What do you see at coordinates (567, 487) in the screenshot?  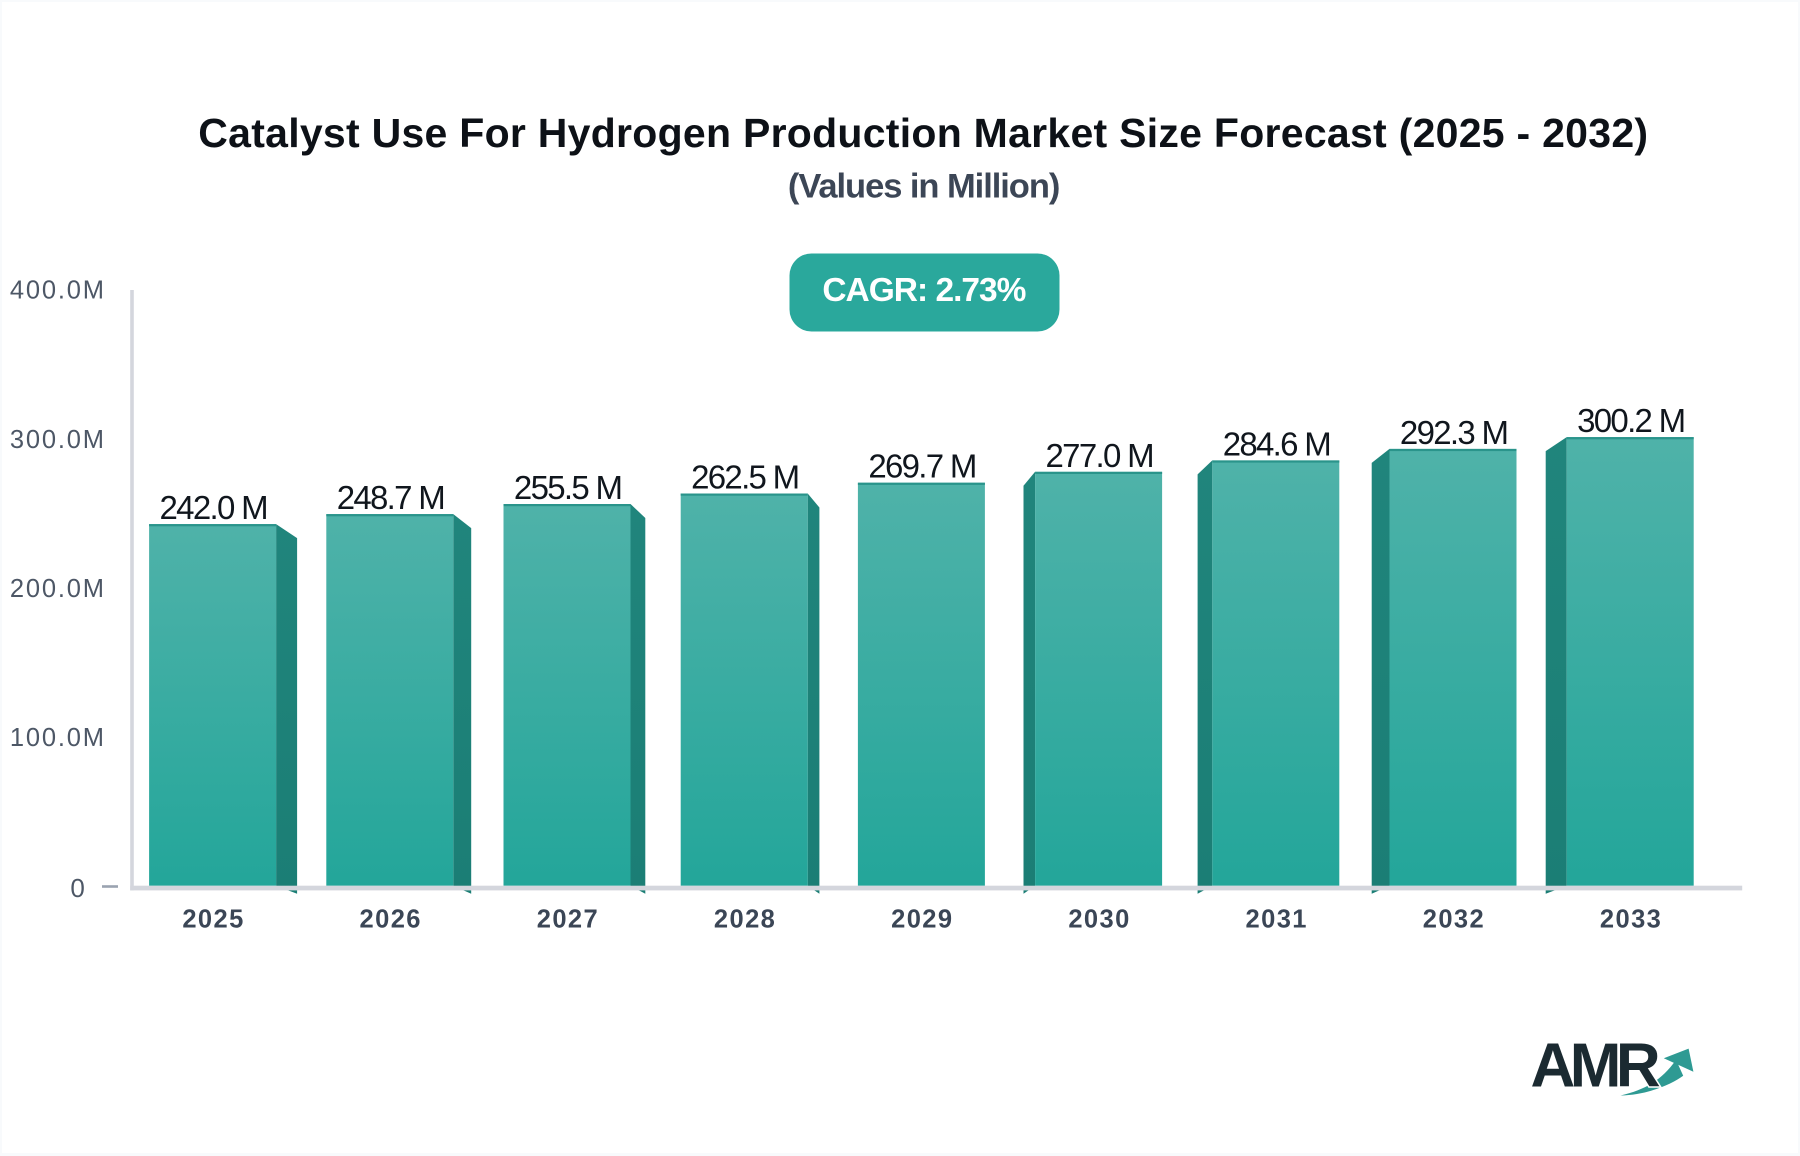 I see `svg-text: 255.5 M` at bounding box center [567, 487].